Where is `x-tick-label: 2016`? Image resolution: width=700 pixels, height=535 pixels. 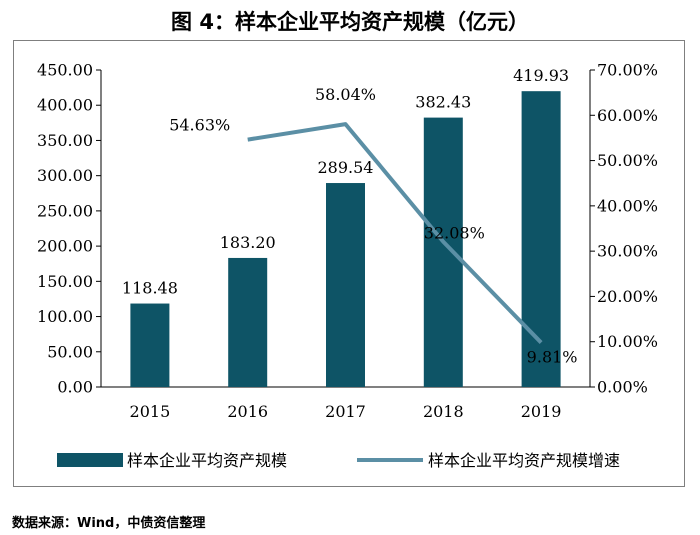 x-tick-label: 2016 is located at coordinates (247, 411).